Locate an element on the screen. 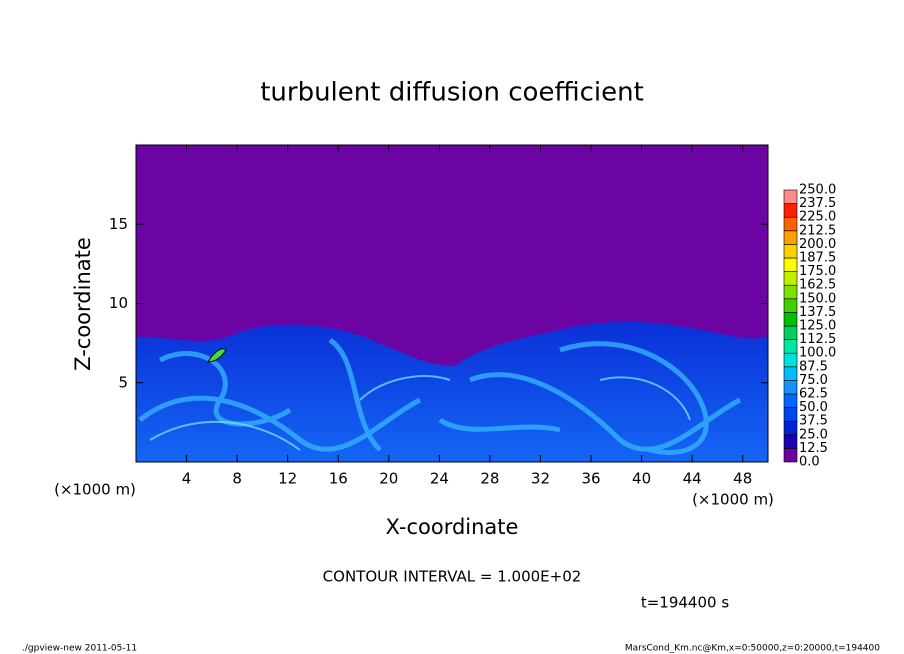 Image resolution: width=904 pixels, height=654 pixels. contour-interval: CONTOUR INTERVAL = 1.000E+02 is located at coordinates (452, 577).